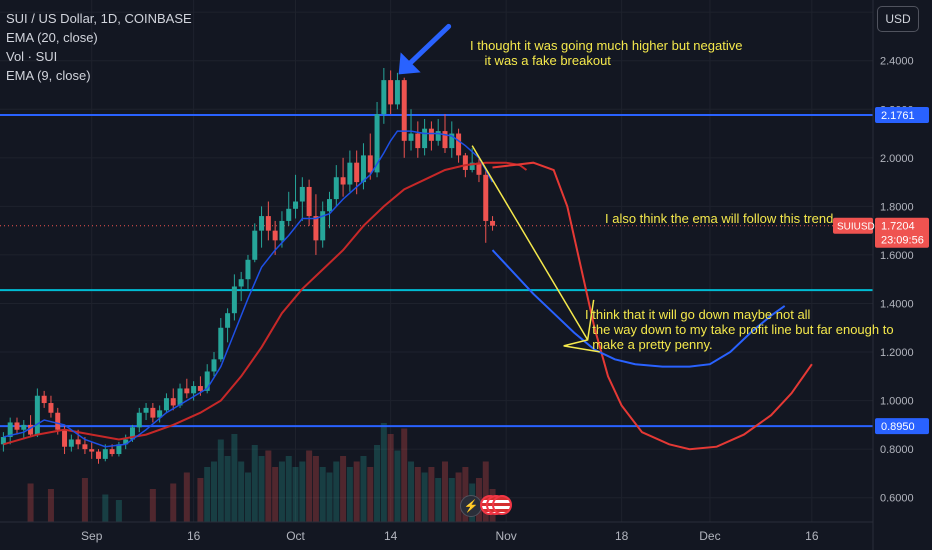 This screenshot has height=550, width=932. Describe the element at coordinates (502, 505) in the screenshot. I see `us-flag-icon` at that location.